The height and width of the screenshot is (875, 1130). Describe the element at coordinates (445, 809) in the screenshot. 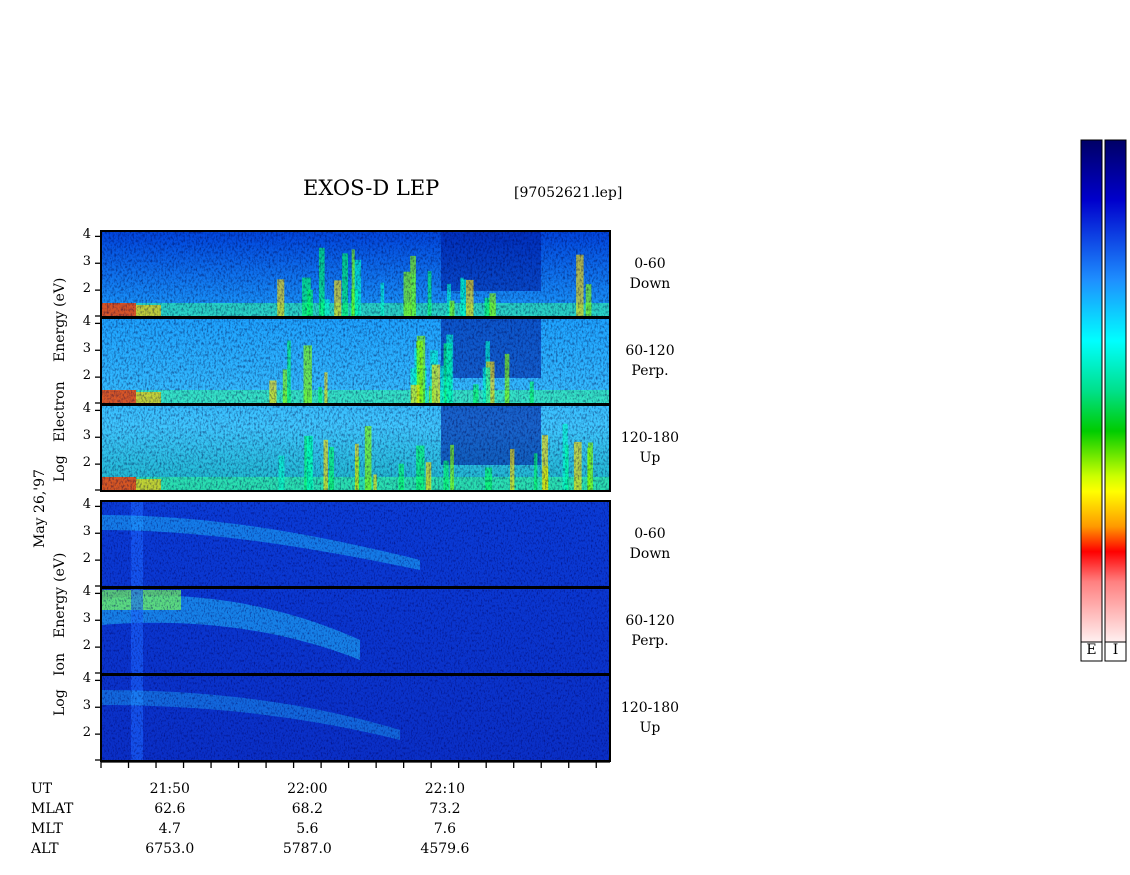

I see `x-mlat-value: 73.2` at that location.